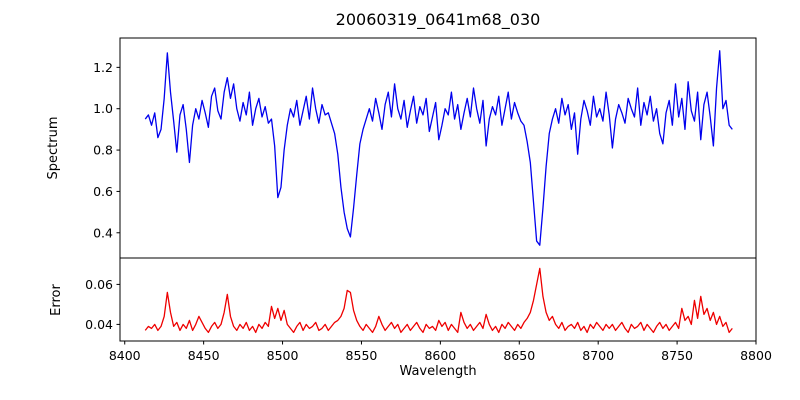  What do you see at coordinates (598, 355) in the screenshot?
I see `x-tick-label: 8700` at bounding box center [598, 355].